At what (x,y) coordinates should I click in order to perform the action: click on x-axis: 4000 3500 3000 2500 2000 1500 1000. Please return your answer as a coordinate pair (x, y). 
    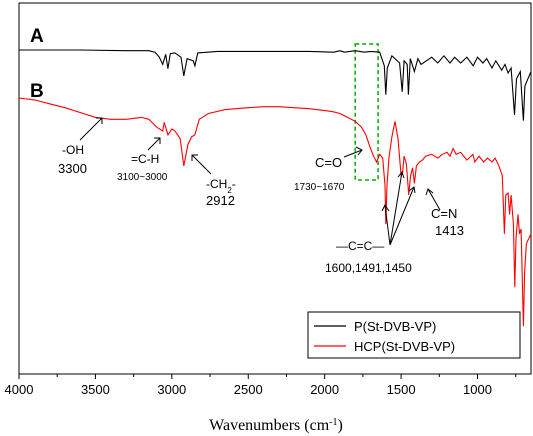
    Looking at the image, I should click on (261, 385).